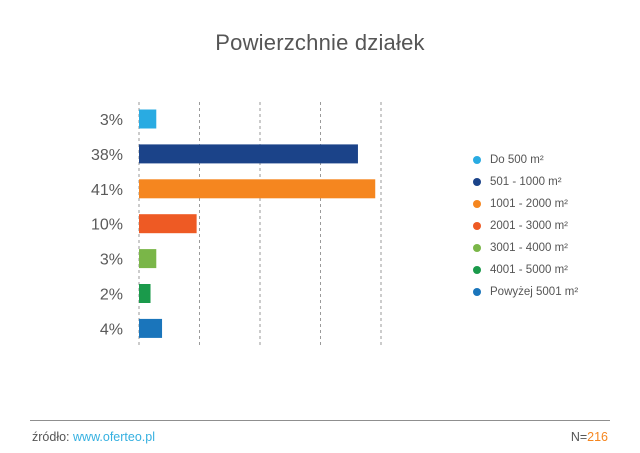 The width and height of the screenshot is (640, 453). Describe the element at coordinates (529, 204) in the screenshot. I see `legend-label: 1001 - 2000 m²` at that location.